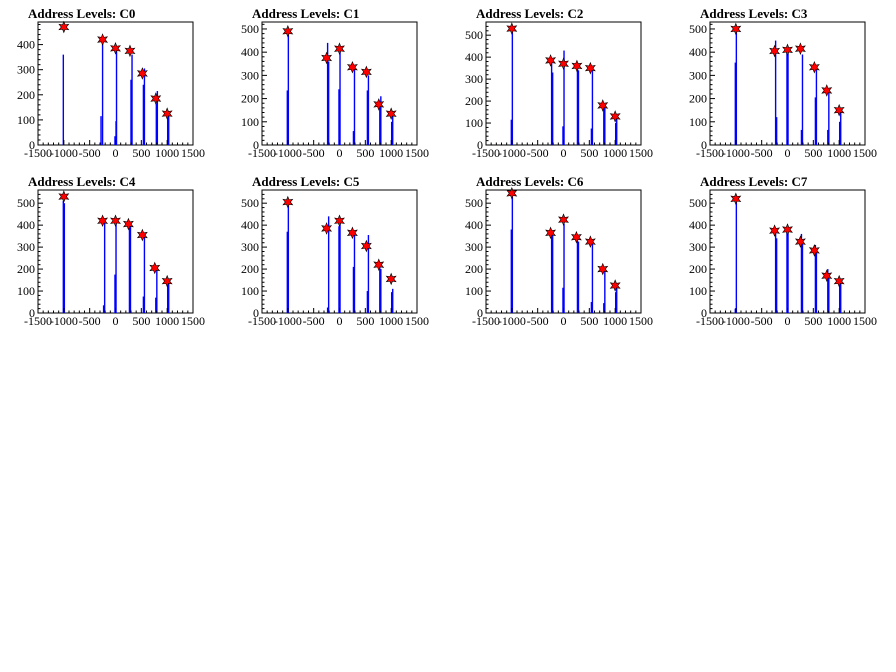 The height and width of the screenshot is (672, 896). I want to click on chart-1-ytick-label-0: 0, so click(256, 145).